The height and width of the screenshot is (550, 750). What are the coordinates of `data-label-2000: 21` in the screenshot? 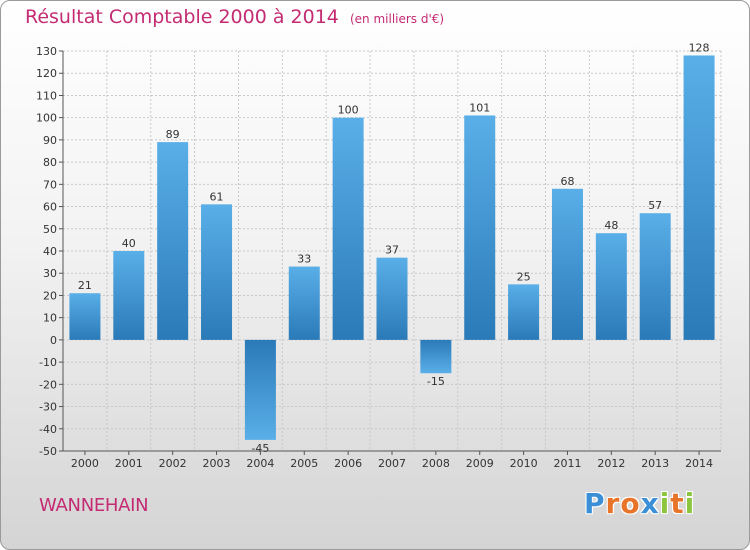 It's located at (85, 285).